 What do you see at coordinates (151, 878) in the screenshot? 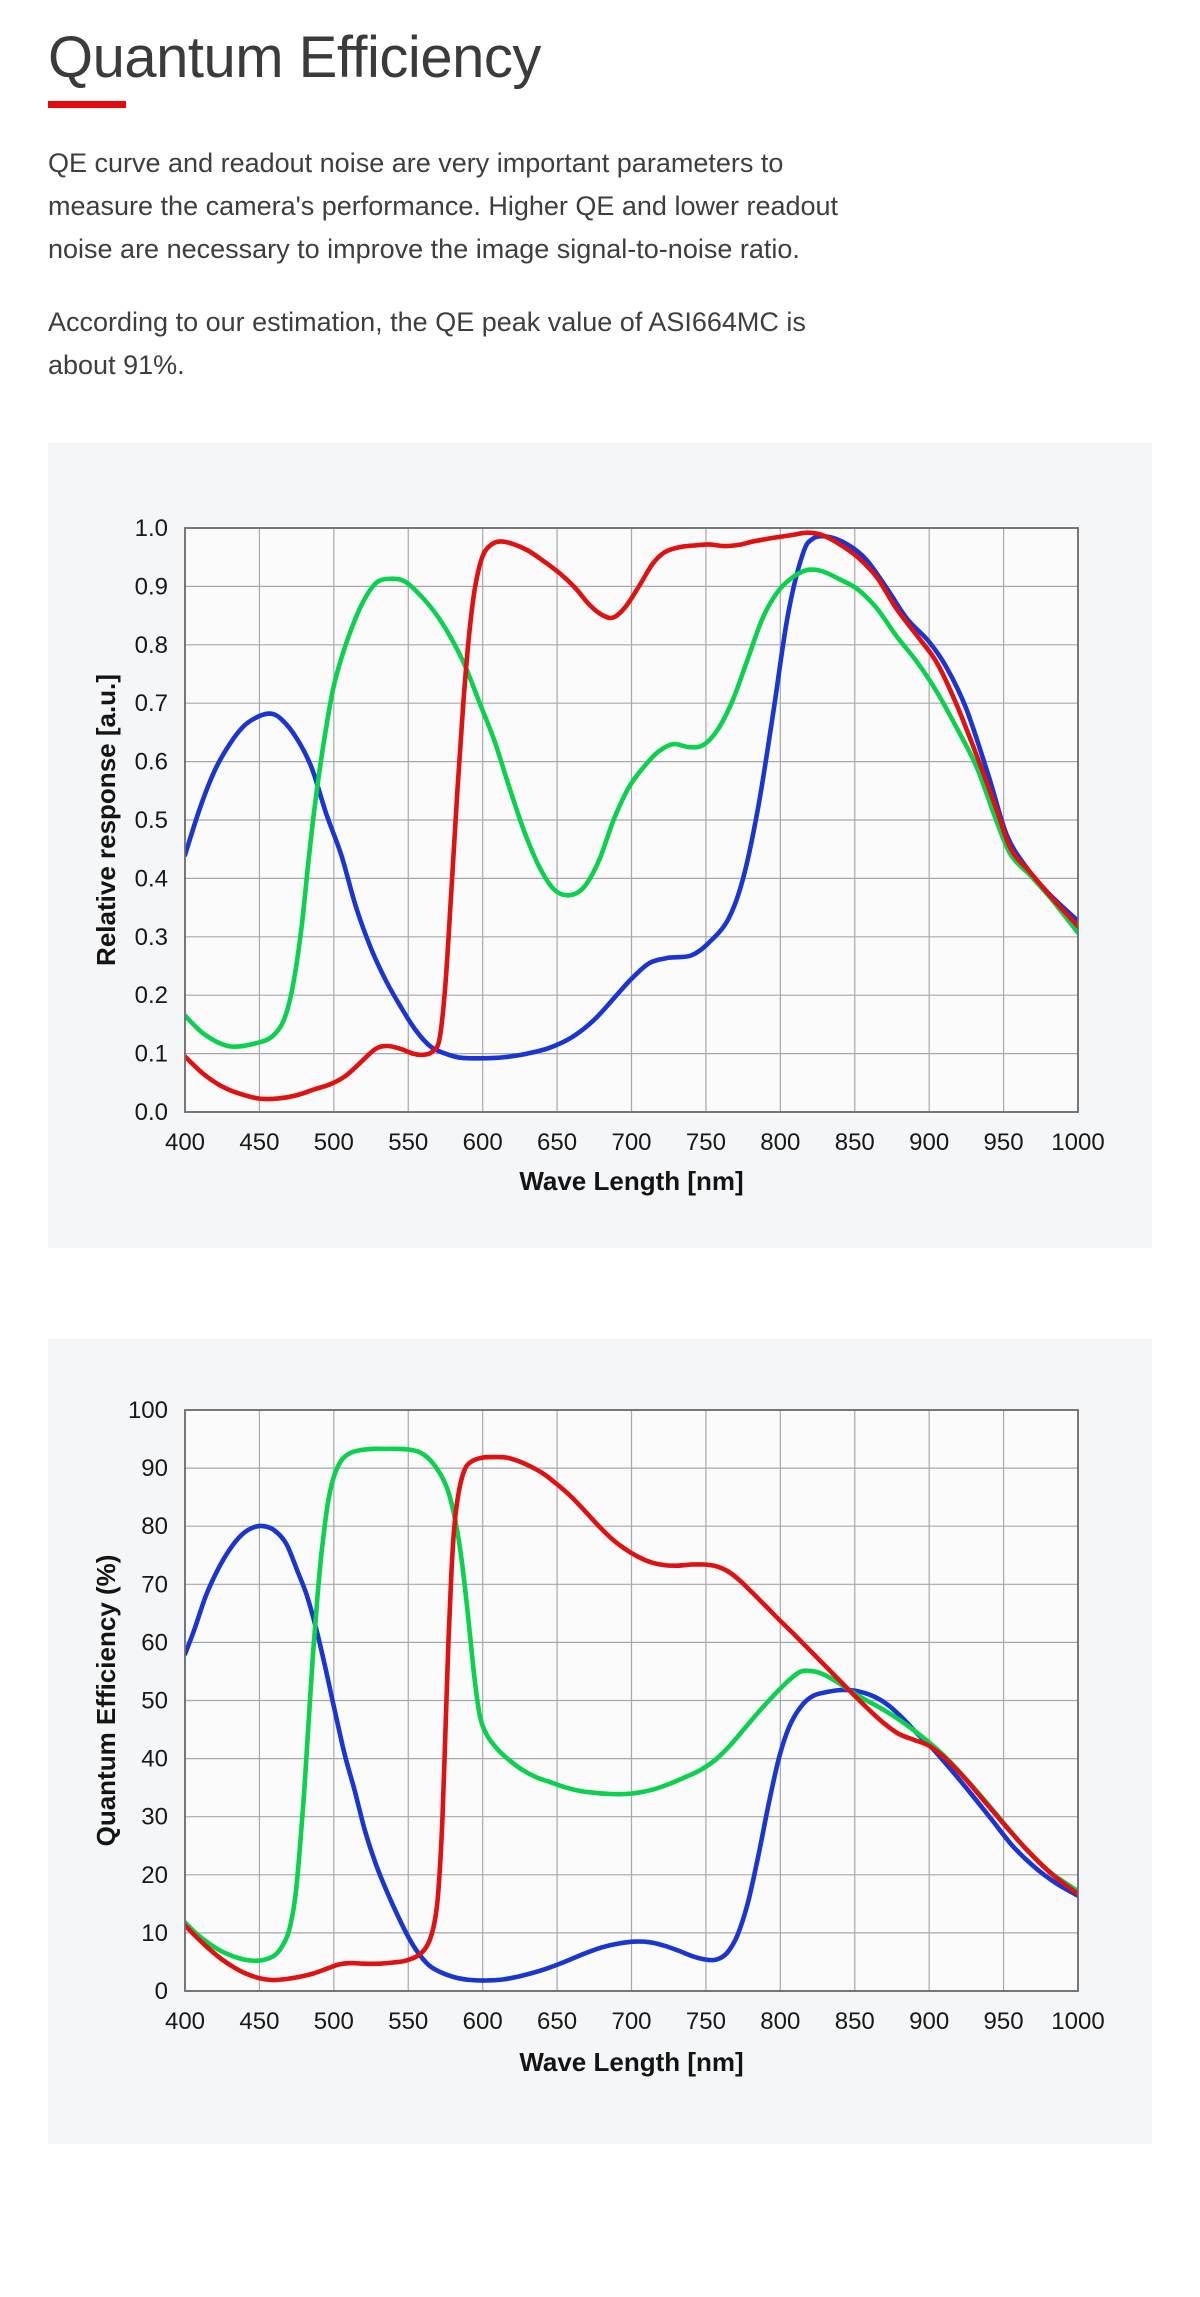
I see `y-tick-label: 0.4` at bounding box center [151, 878].